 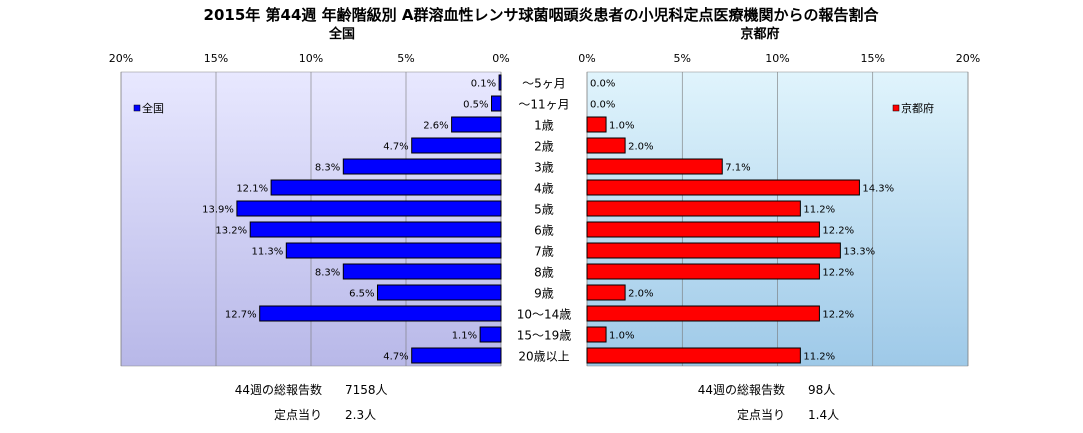 What do you see at coordinates (483, 84) in the screenshot?
I see `data-label: 0.1%` at bounding box center [483, 84].